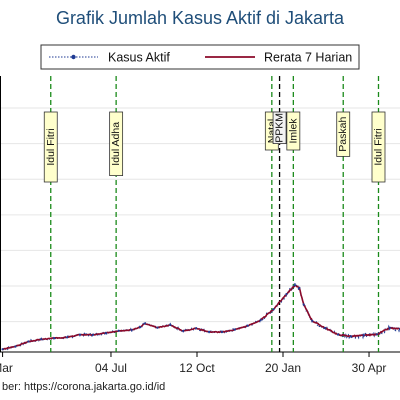 Image resolution: width=400 pixels, height=400 pixels. I want to click on legend-marker-kasus-aktif, so click(73, 57).